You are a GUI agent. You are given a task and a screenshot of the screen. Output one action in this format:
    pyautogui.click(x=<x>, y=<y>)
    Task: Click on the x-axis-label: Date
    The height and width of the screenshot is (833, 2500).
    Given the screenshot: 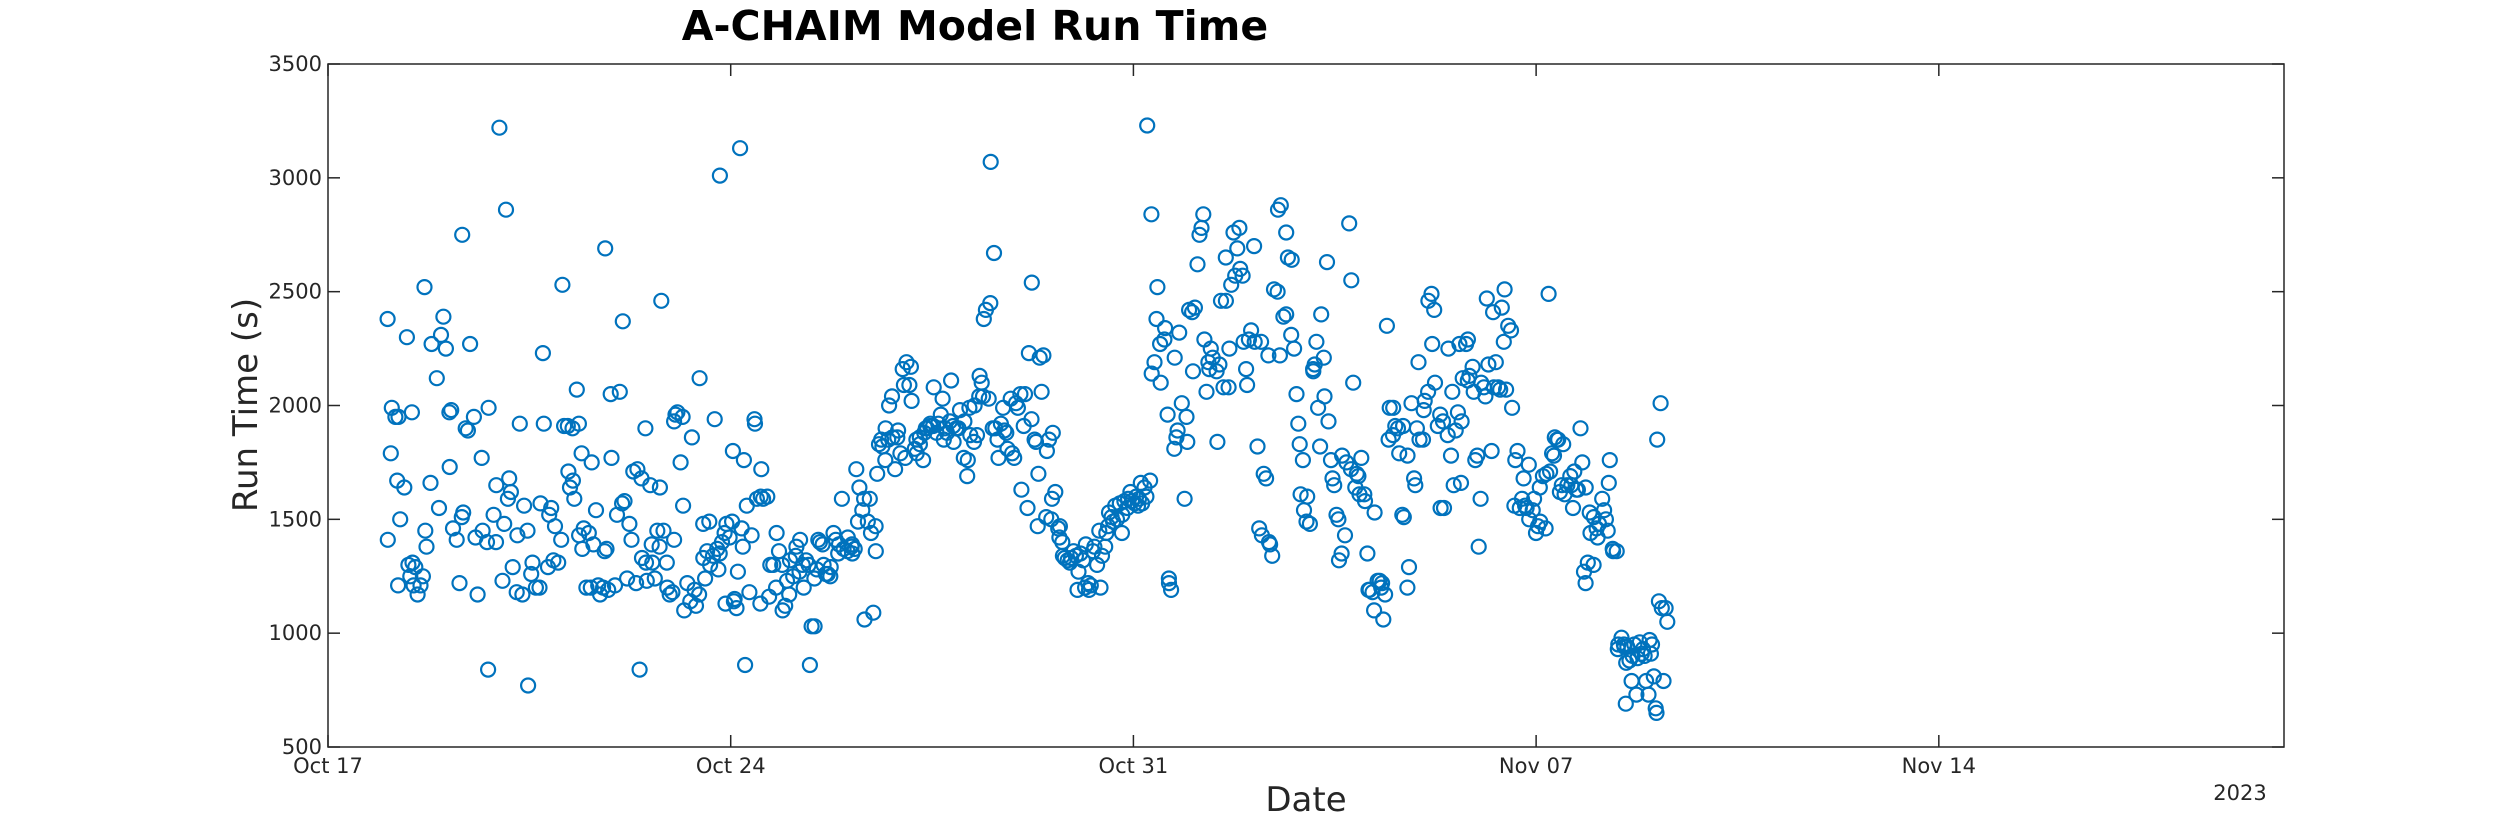 What is the action you would take?
    pyautogui.click(x=1305, y=800)
    